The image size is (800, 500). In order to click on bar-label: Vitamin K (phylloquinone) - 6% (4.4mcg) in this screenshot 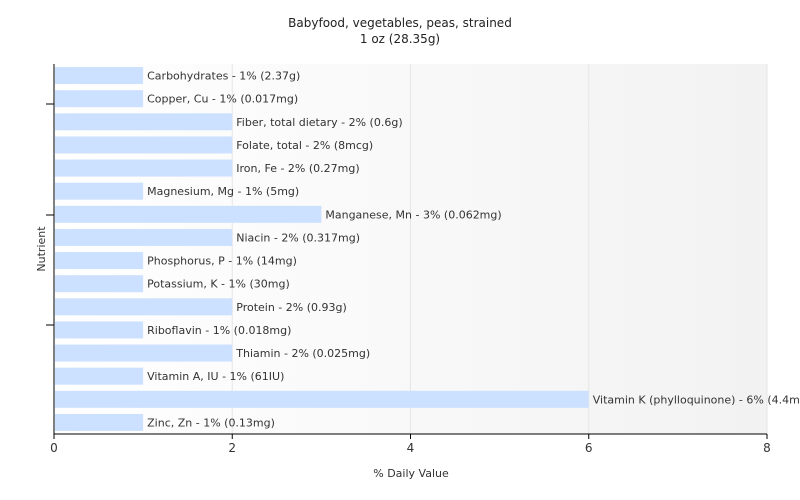, I will do `click(696, 399)`.